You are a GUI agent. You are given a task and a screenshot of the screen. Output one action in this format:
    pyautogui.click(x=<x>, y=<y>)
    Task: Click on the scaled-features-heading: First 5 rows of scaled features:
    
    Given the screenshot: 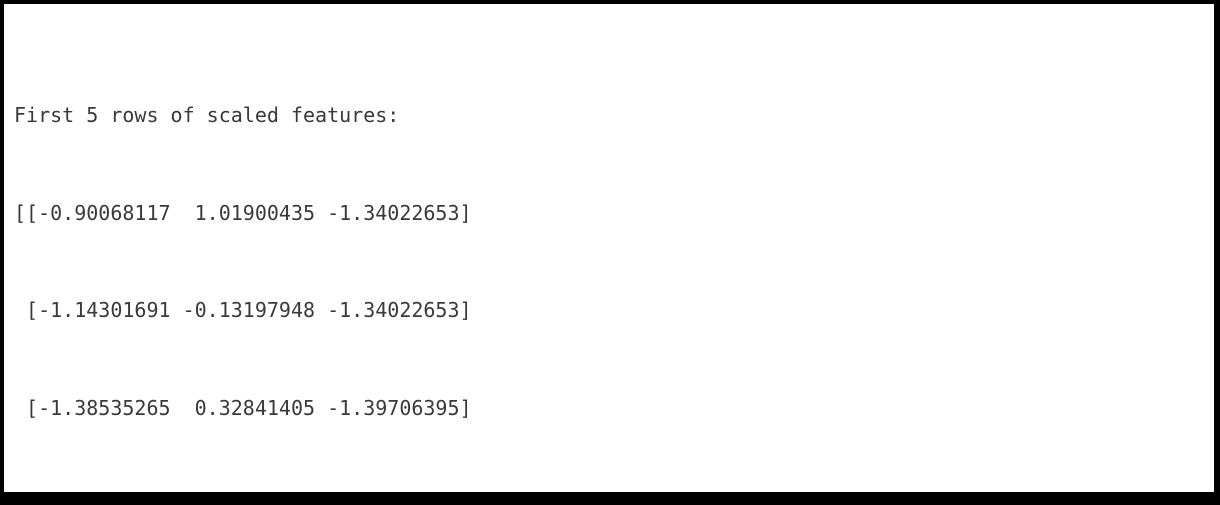 What is the action you would take?
    pyautogui.click(x=207, y=115)
    